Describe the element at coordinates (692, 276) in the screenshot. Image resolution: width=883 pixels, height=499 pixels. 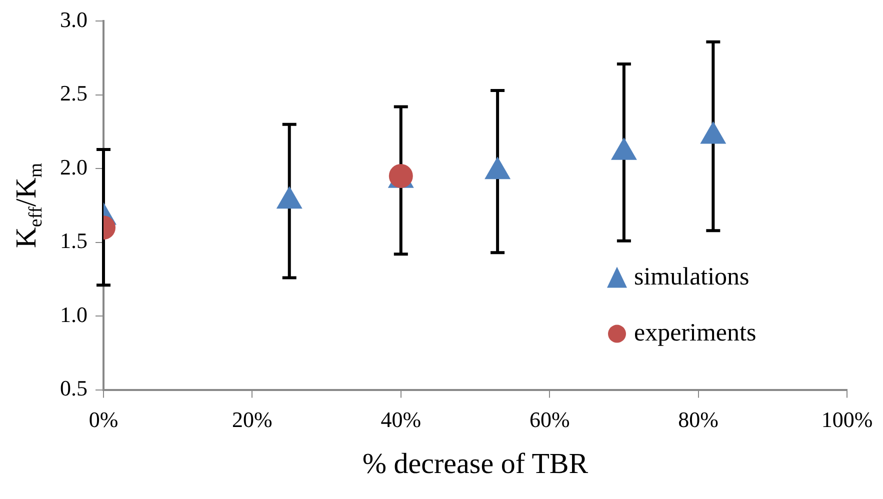
I see `legend-label: simulations` at that location.